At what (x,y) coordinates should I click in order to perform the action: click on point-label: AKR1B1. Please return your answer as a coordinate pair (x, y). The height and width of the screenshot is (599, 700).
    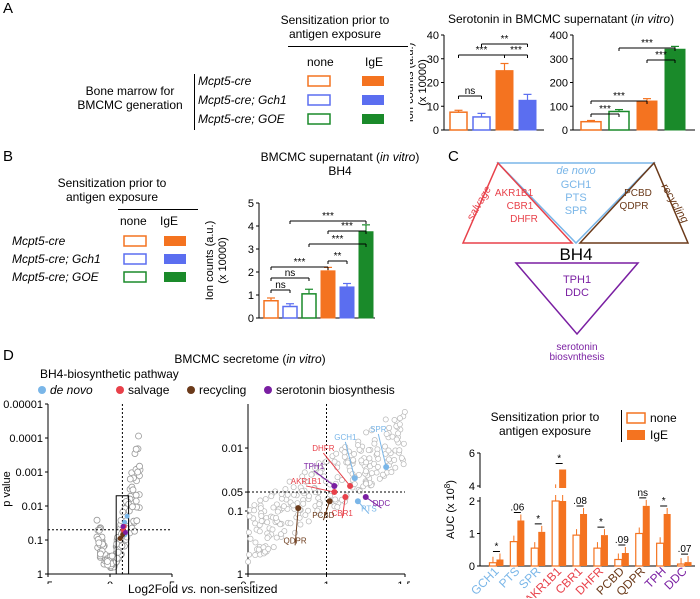
    Looking at the image, I should click on (306, 481).